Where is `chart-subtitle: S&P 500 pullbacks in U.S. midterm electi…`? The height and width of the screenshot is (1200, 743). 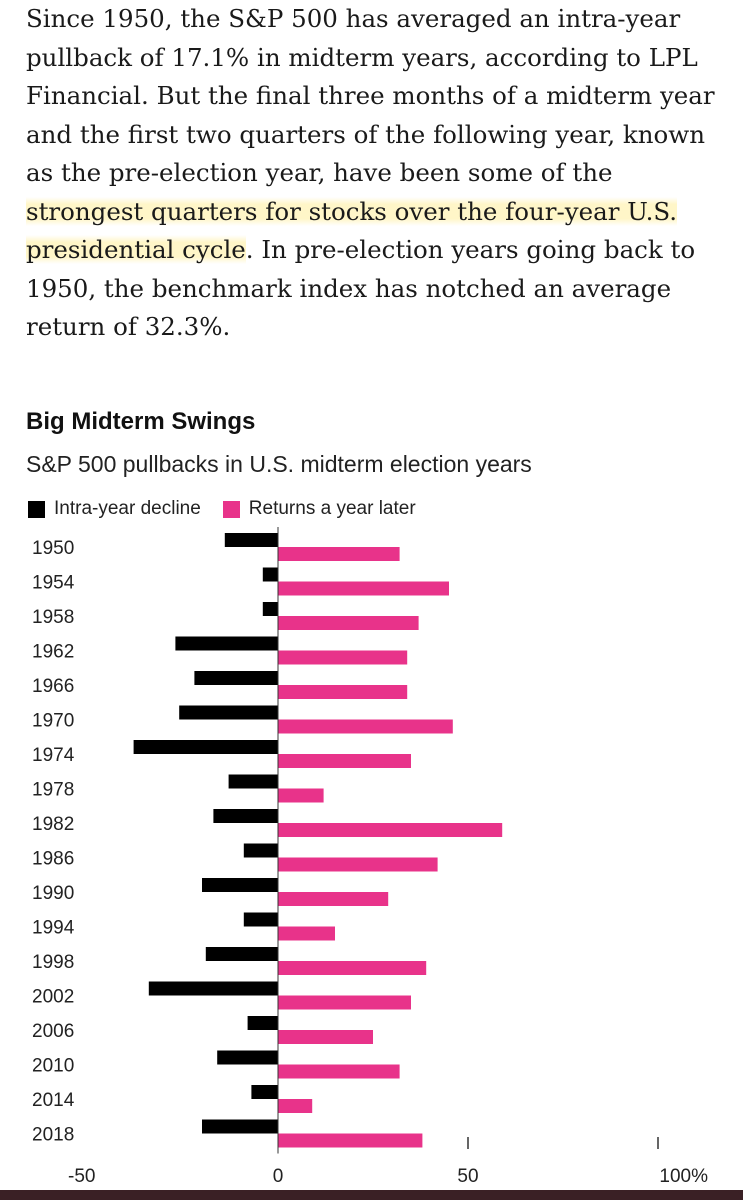 chart-subtitle: S&P 500 pullbacks in U.S. midterm electi… is located at coordinates (279, 464).